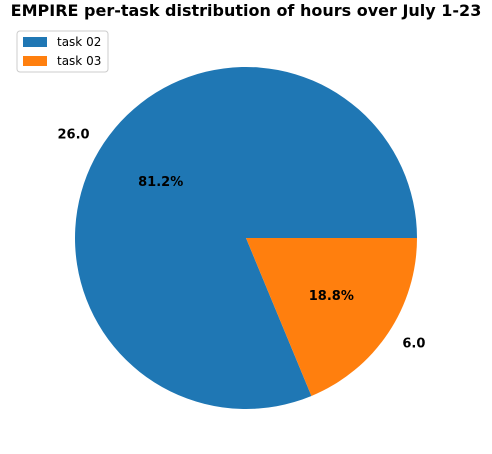  What do you see at coordinates (62, 51) in the screenshot?
I see `legend: task 02 task 03` at bounding box center [62, 51].